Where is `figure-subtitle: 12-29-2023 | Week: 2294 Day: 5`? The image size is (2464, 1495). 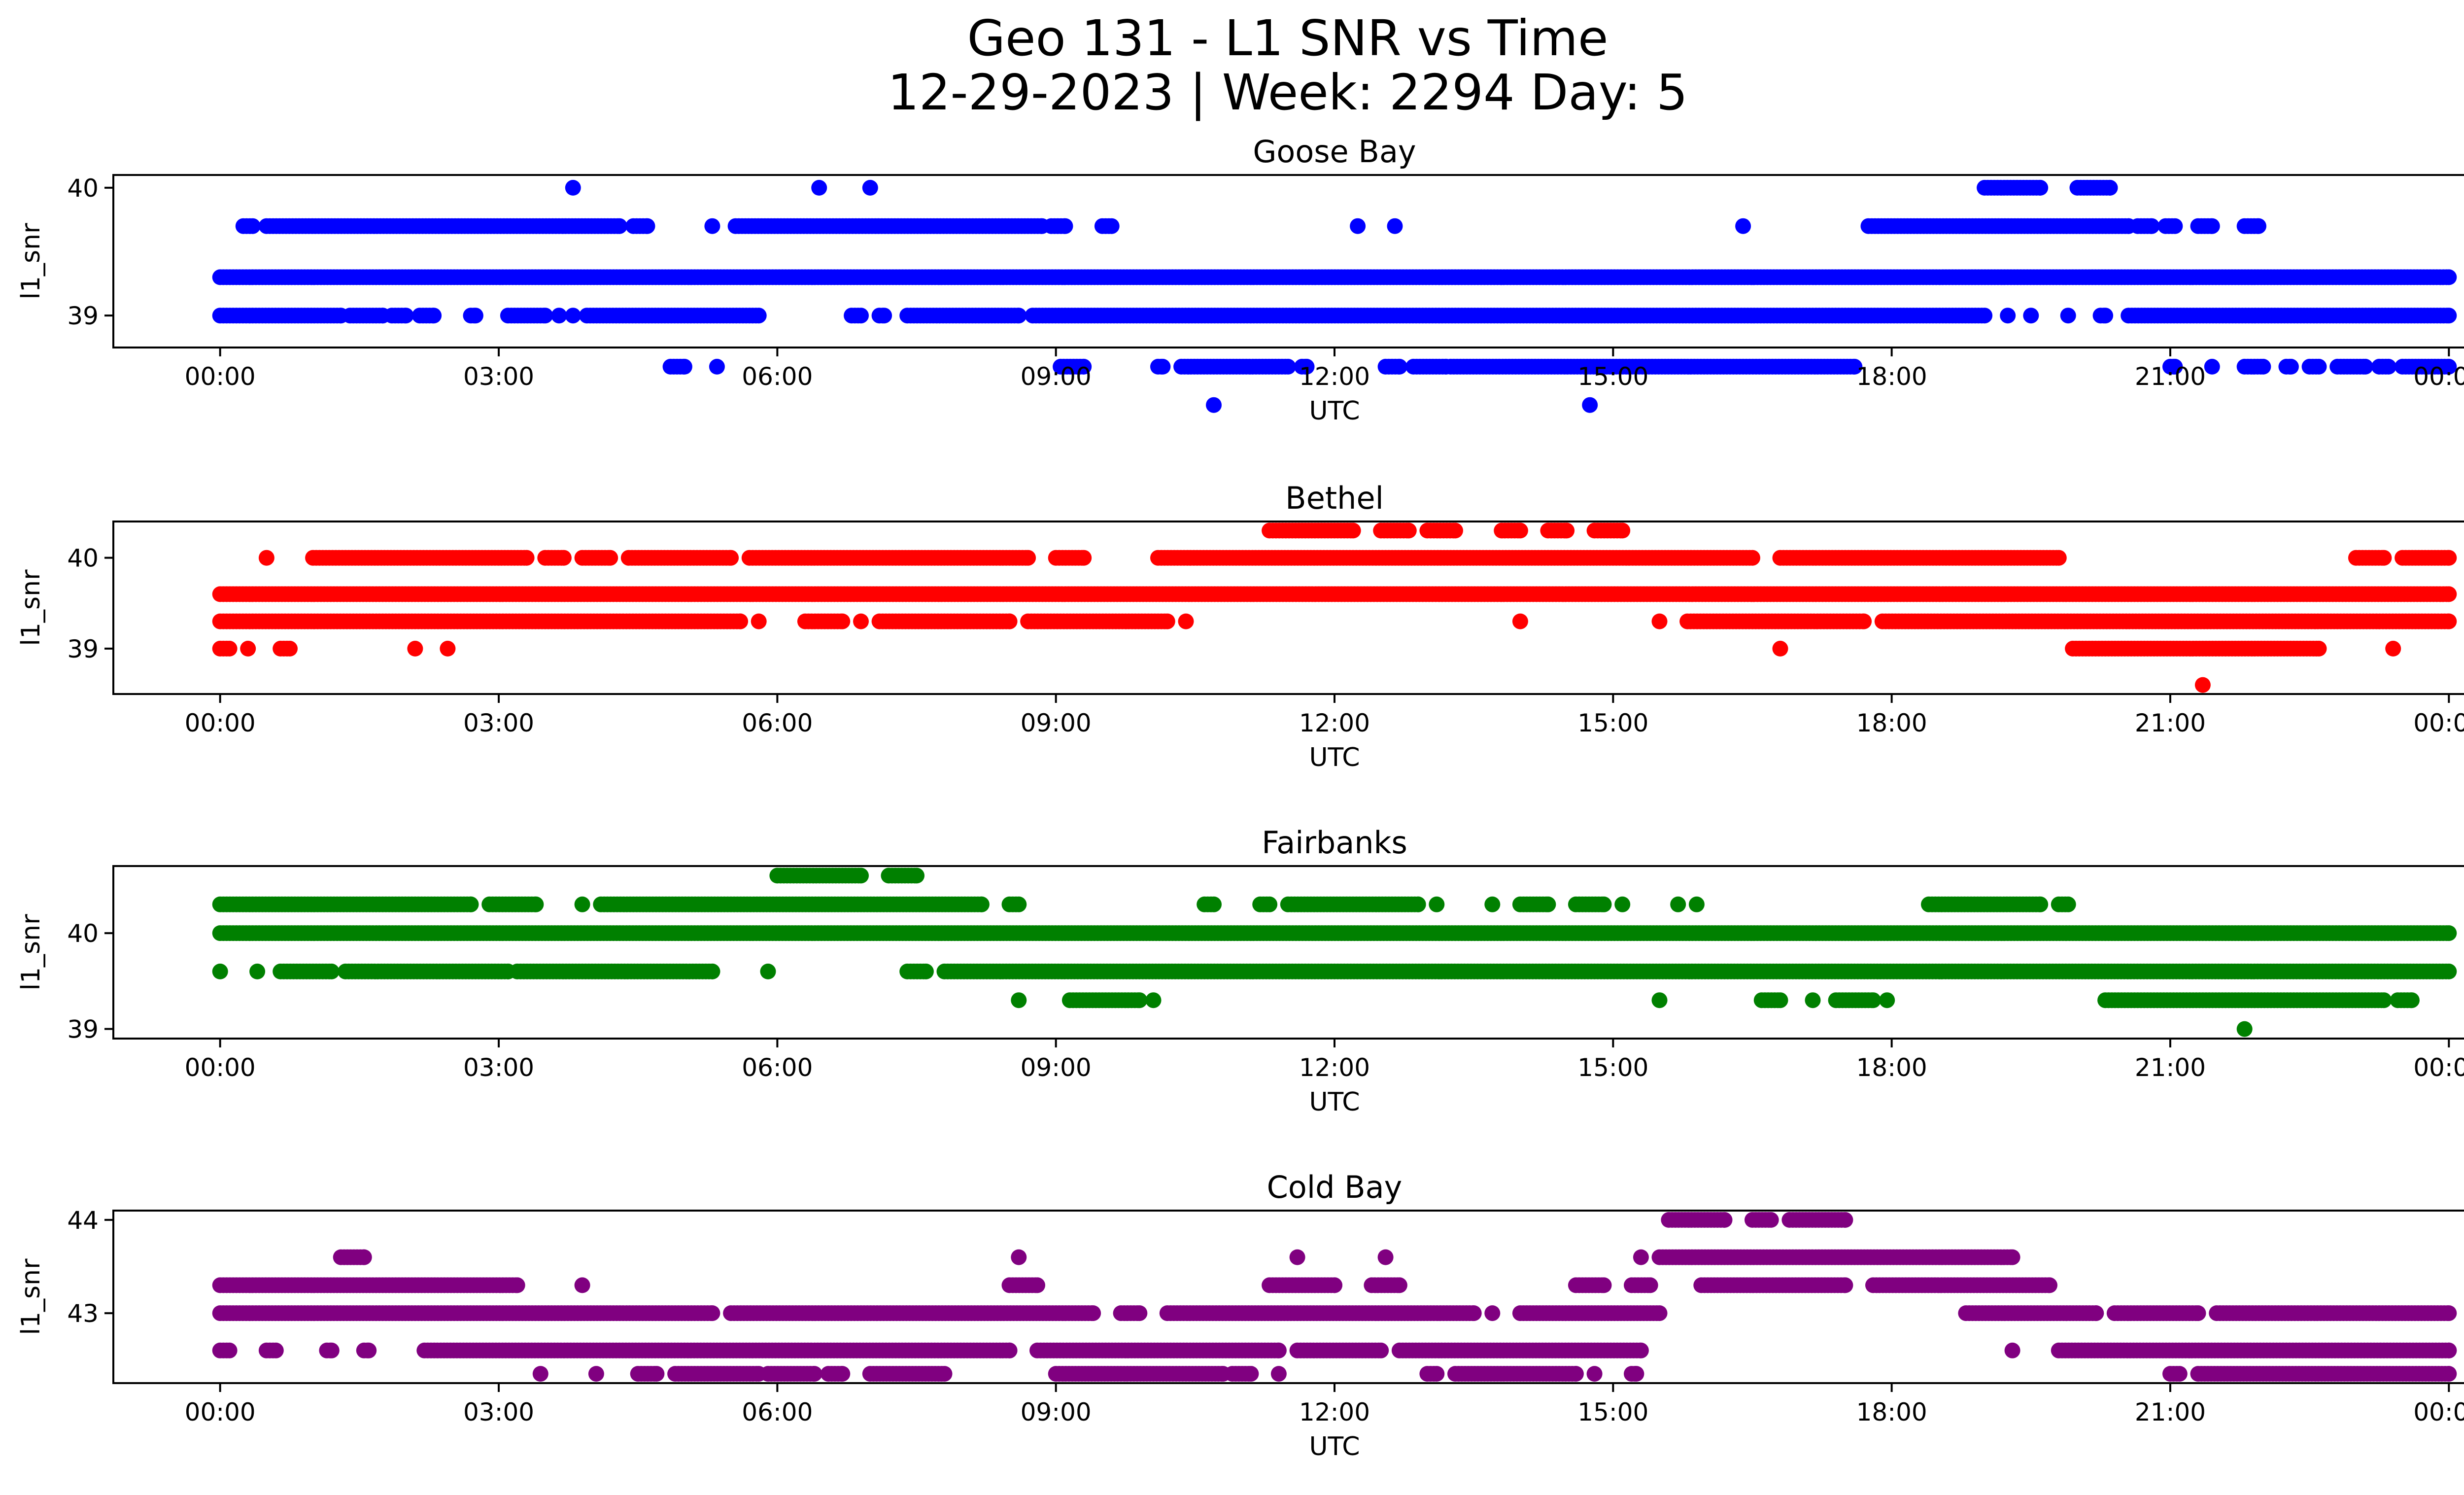
figure-subtitle: 12-29-2023 | Week: 2294 Day: 5 is located at coordinates (1288, 92).